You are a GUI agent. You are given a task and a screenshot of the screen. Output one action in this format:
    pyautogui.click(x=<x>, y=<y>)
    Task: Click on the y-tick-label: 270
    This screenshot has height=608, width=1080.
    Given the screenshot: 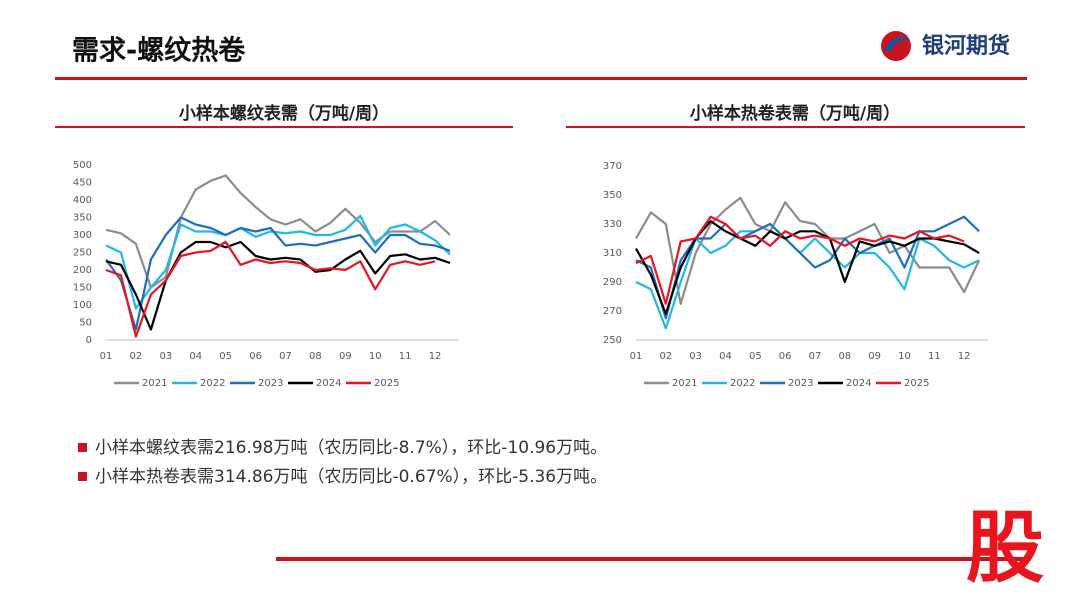 What is the action you would take?
    pyautogui.click(x=612, y=311)
    